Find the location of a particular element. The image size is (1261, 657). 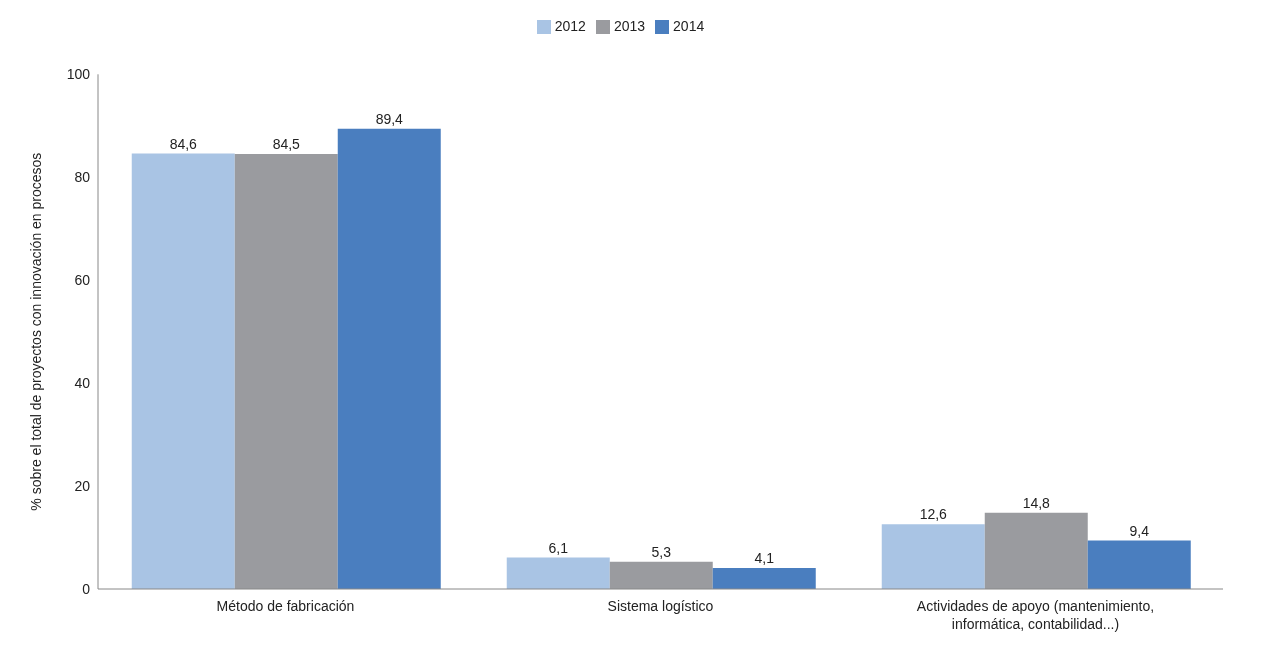

x-tick-label: Método de fabricación is located at coordinates (285, 606).